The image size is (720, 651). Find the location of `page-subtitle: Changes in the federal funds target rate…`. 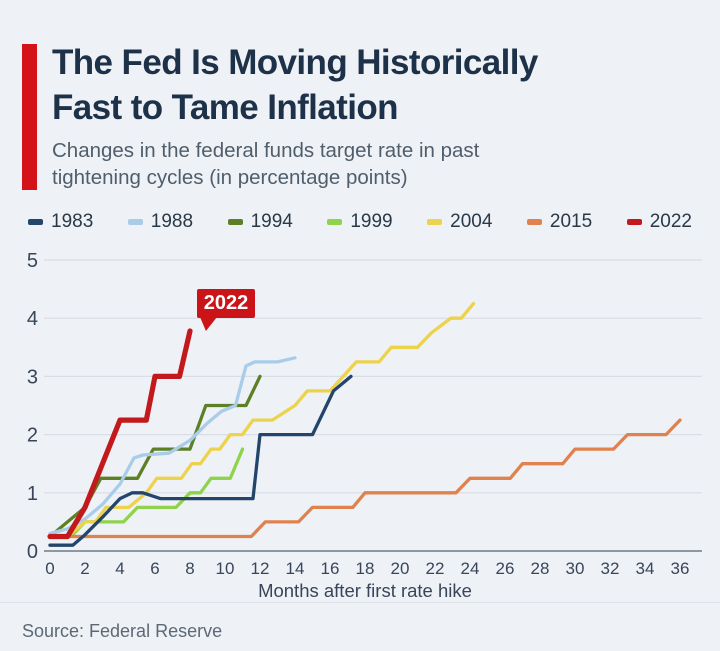

page-subtitle: Changes in the federal funds target rate… is located at coordinates (362, 164).